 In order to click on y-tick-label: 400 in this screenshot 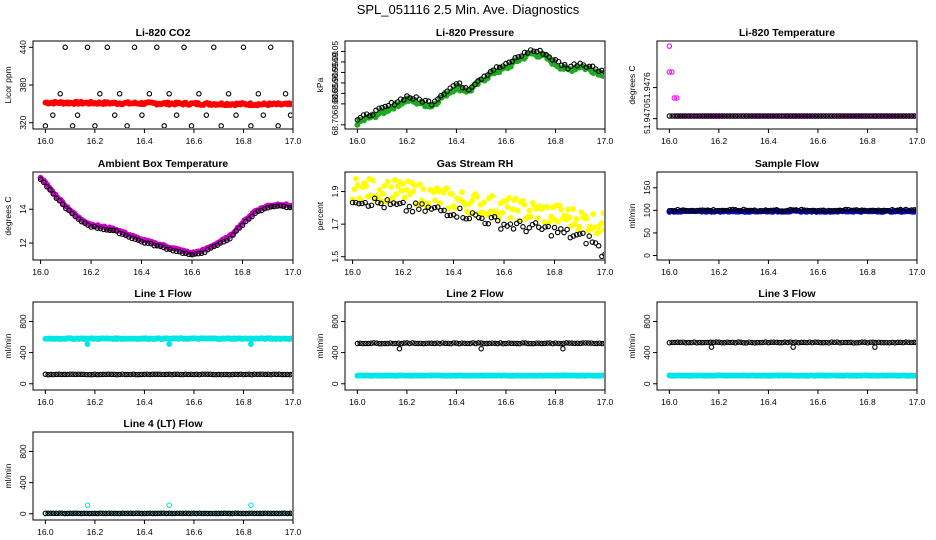, I will do `click(647, 352)`.